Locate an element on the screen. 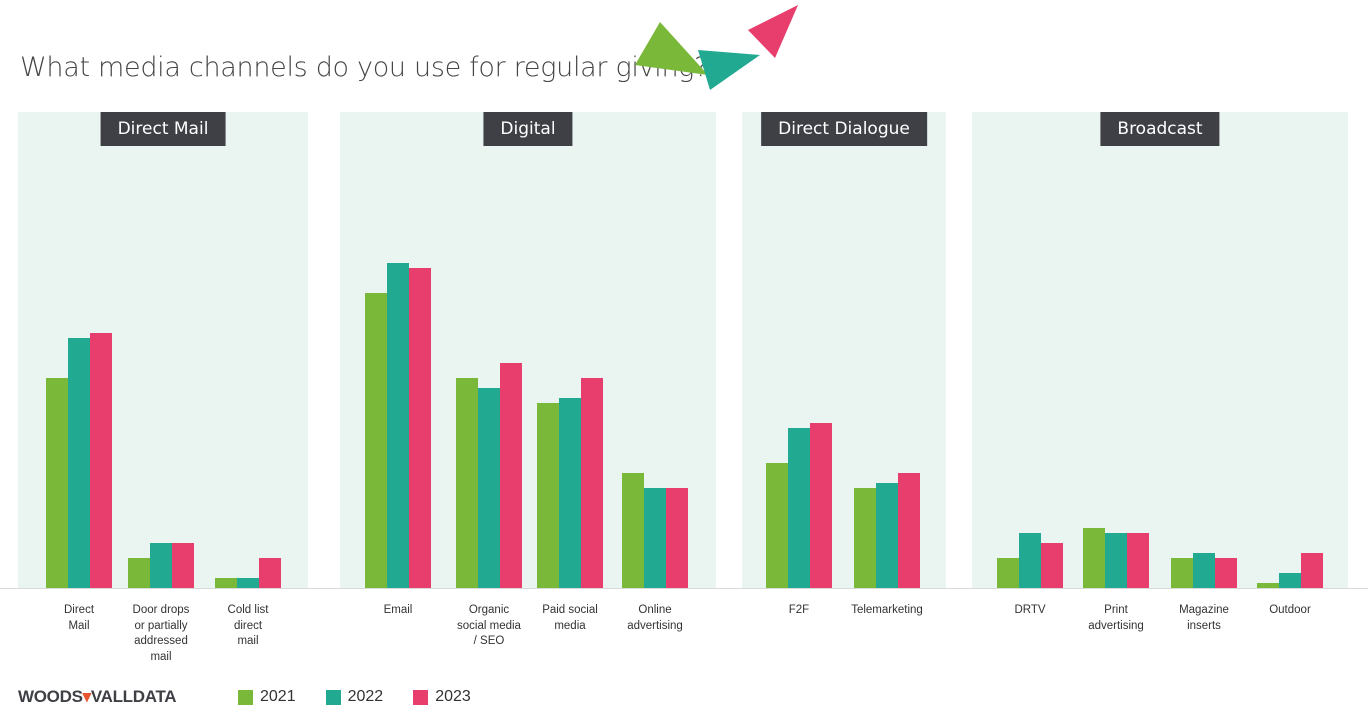 The width and height of the screenshot is (1368, 724). category-label: Paid social media is located at coordinates (570, 618).